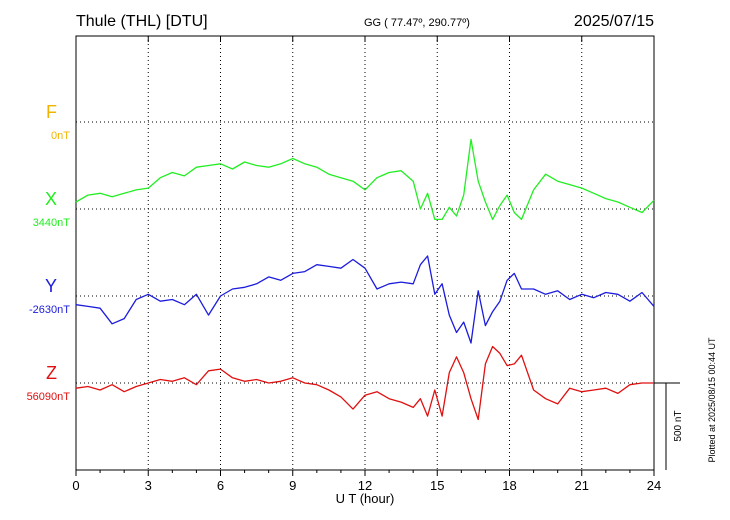 The width and height of the screenshot is (730, 520). What do you see at coordinates (712, 400) in the screenshot?
I see `plotted-timestamp: Plotted at 2025/08/15 00:44 UT` at bounding box center [712, 400].